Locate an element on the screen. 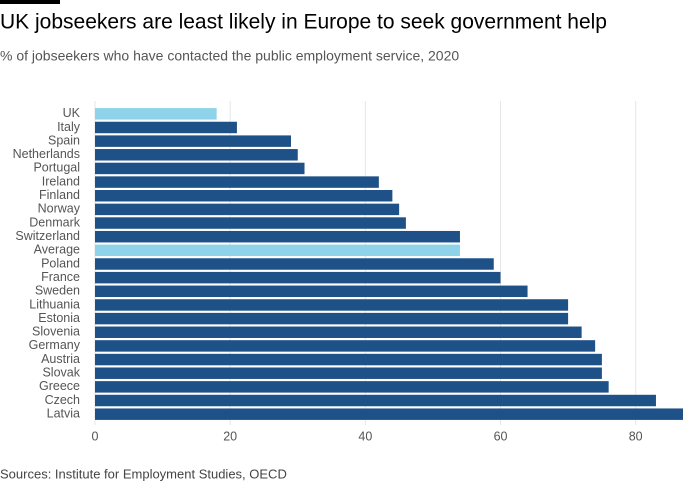 The height and width of the screenshot is (500, 700). category-label: Sweden is located at coordinates (57, 291).